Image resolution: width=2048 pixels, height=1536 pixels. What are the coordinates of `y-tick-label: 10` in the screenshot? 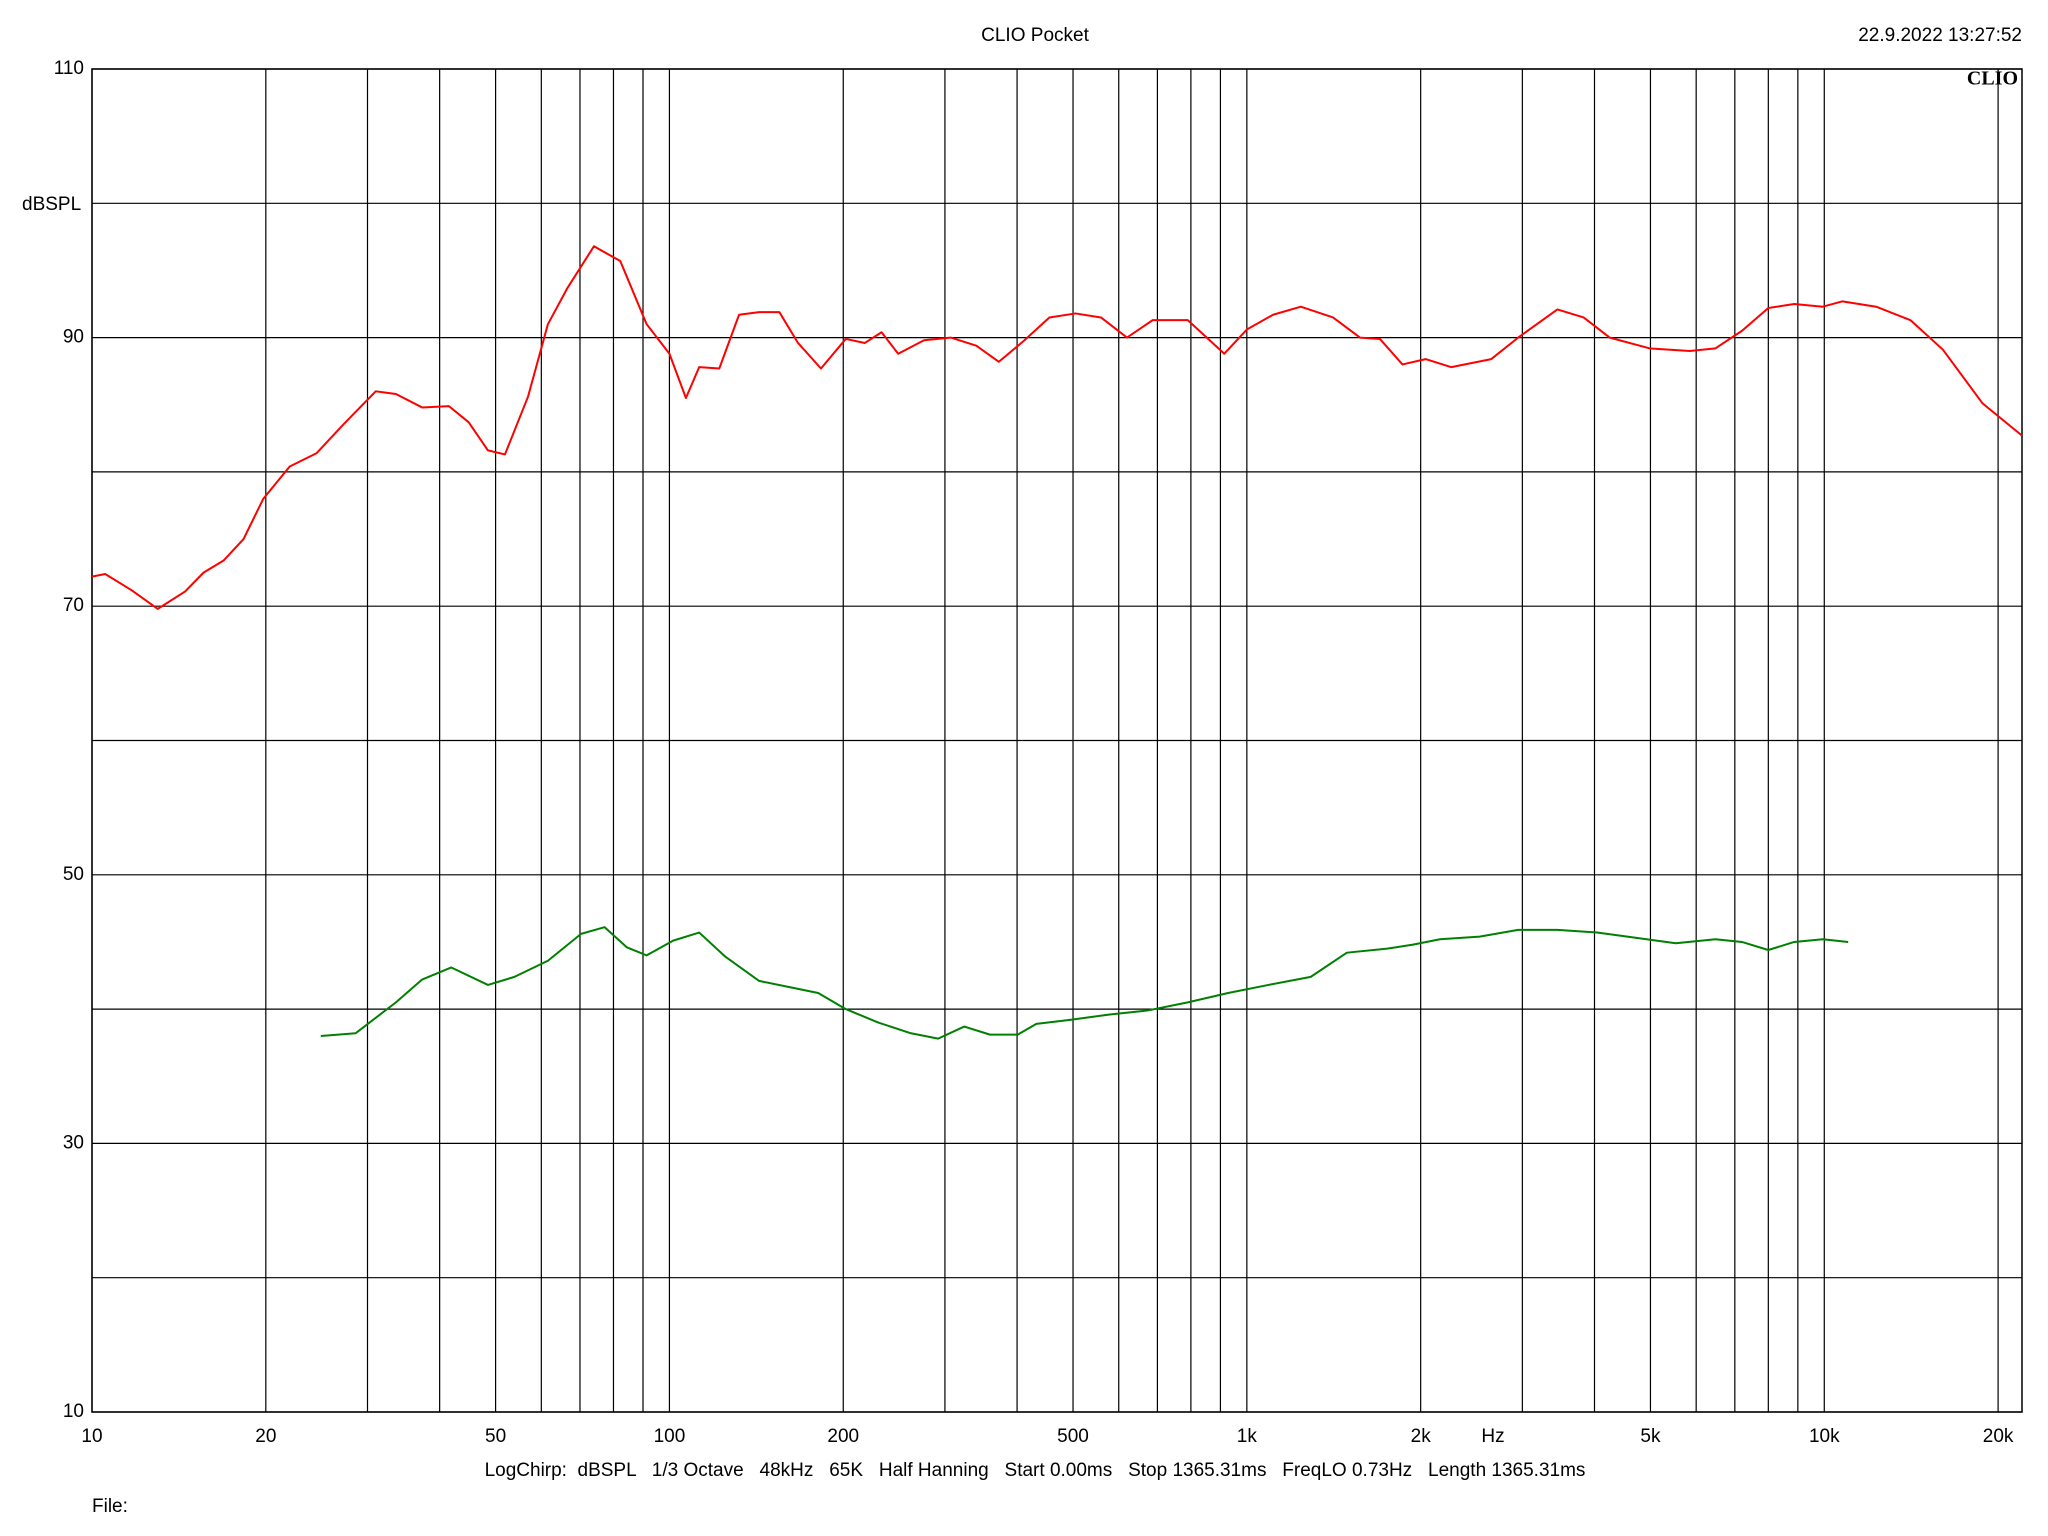 It's located at (73, 1411).